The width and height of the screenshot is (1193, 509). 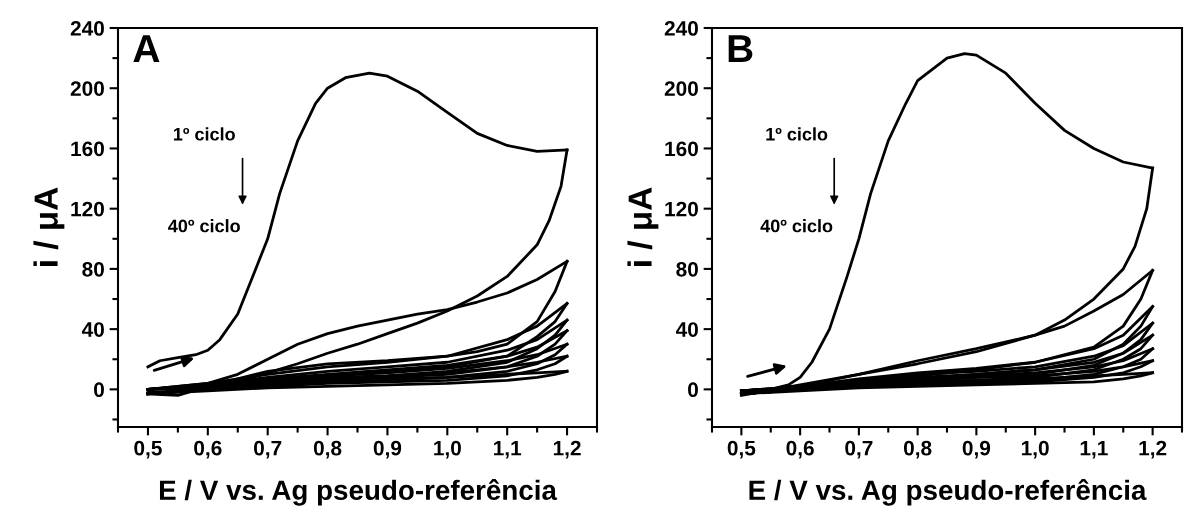 What do you see at coordinates (740, 48) in the screenshot?
I see `annotation: B` at bounding box center [740, 48].